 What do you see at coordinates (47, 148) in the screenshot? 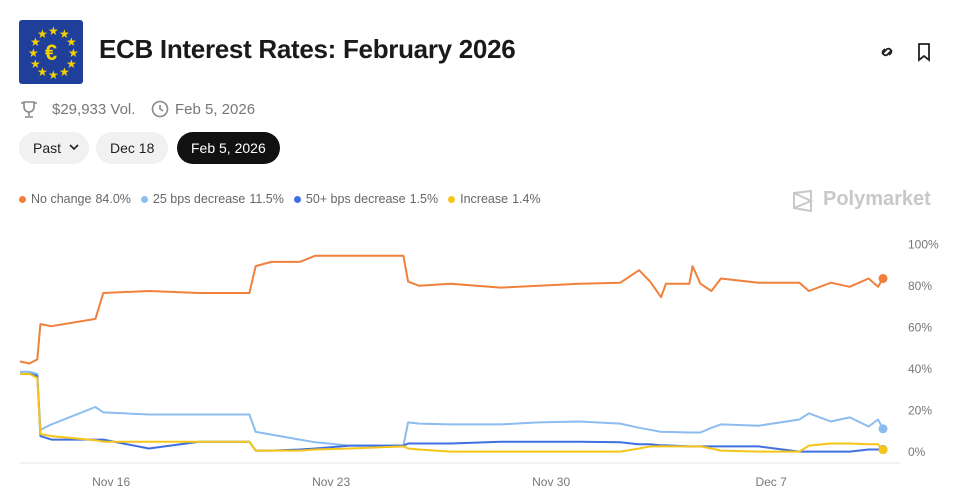
I see `tab-label: Past` at bounding box center [47, 148].